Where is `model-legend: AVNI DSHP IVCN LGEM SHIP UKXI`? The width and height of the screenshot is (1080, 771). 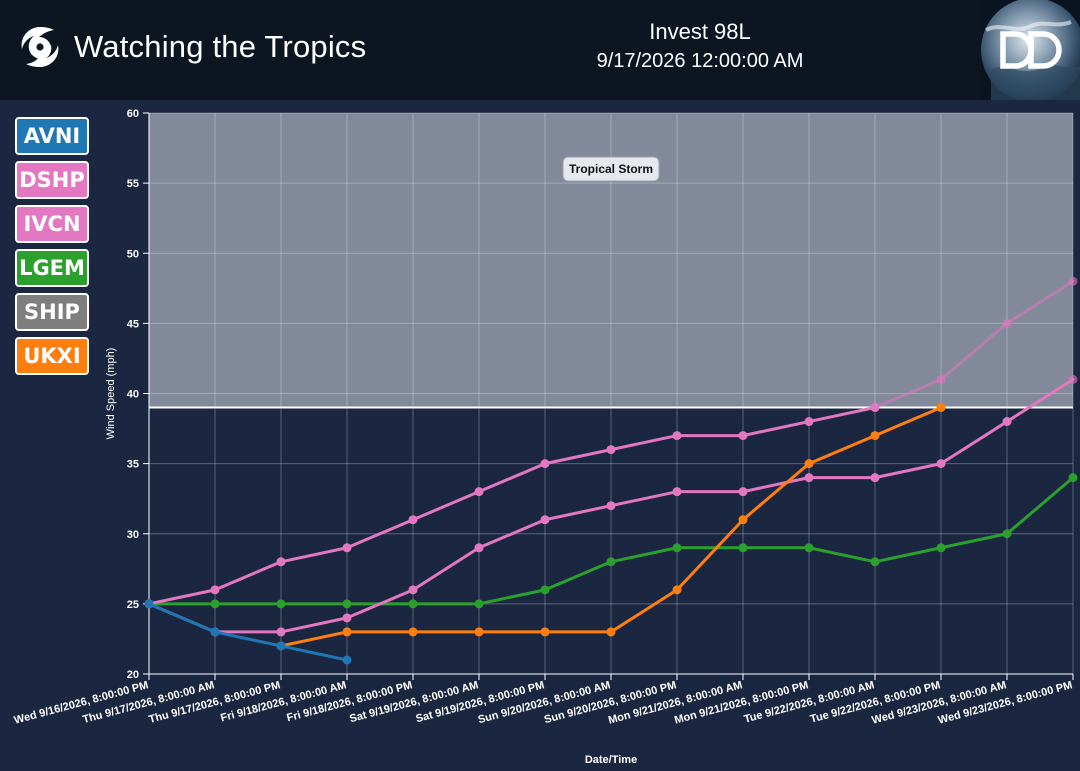
model-legend: AVNI DSHP IVCN LGEM SHIP UKXI is located at coordinates (54, 249).